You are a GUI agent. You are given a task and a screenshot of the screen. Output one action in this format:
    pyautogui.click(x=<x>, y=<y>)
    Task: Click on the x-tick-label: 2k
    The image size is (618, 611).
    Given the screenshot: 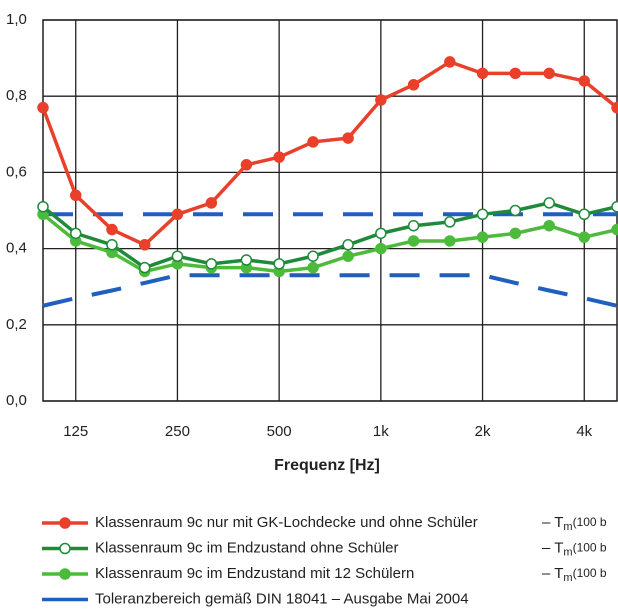 What is the action you would take?
    pyautogui.click(x=483, y=431)
    